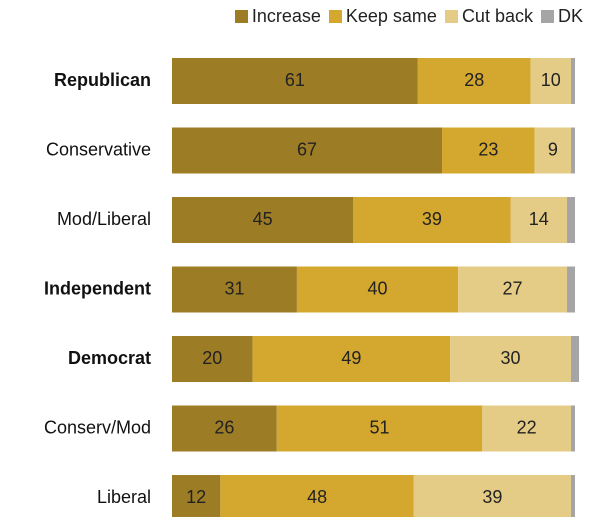 This screenshot has width=591, height=517. I want to click on bar-segment-mod-liberal-cut-back, so click(538, 220).